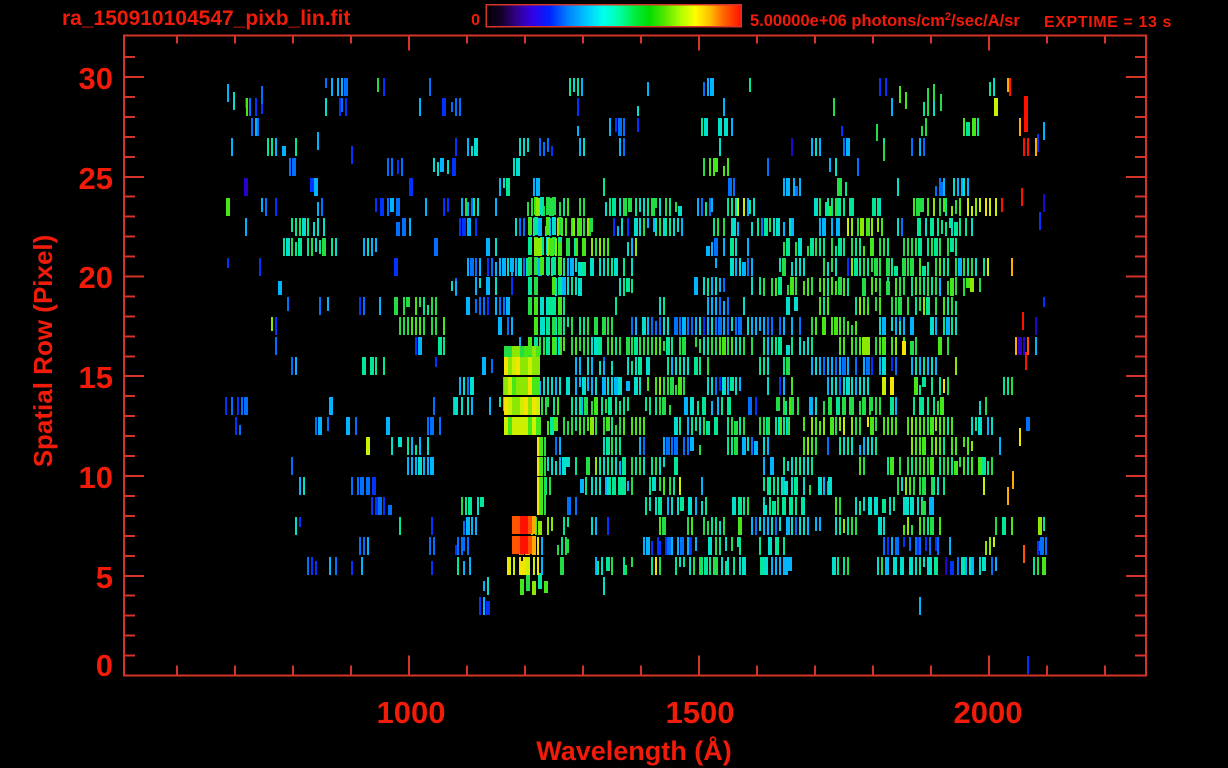 The image size is (1228, 768). What do you see at coordinates (634, 750) in the screenshot?
I see `svg-text: Wavelength (Å)` at bounding box center [634, 750].